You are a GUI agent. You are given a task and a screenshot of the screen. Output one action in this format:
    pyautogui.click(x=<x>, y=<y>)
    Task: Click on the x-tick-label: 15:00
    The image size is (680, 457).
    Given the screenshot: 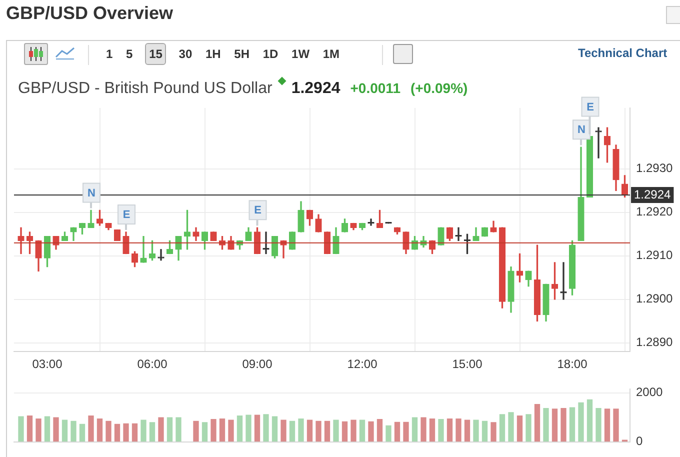 What is the action you would take?
    pyautogui.click(x=467, y=364)
    